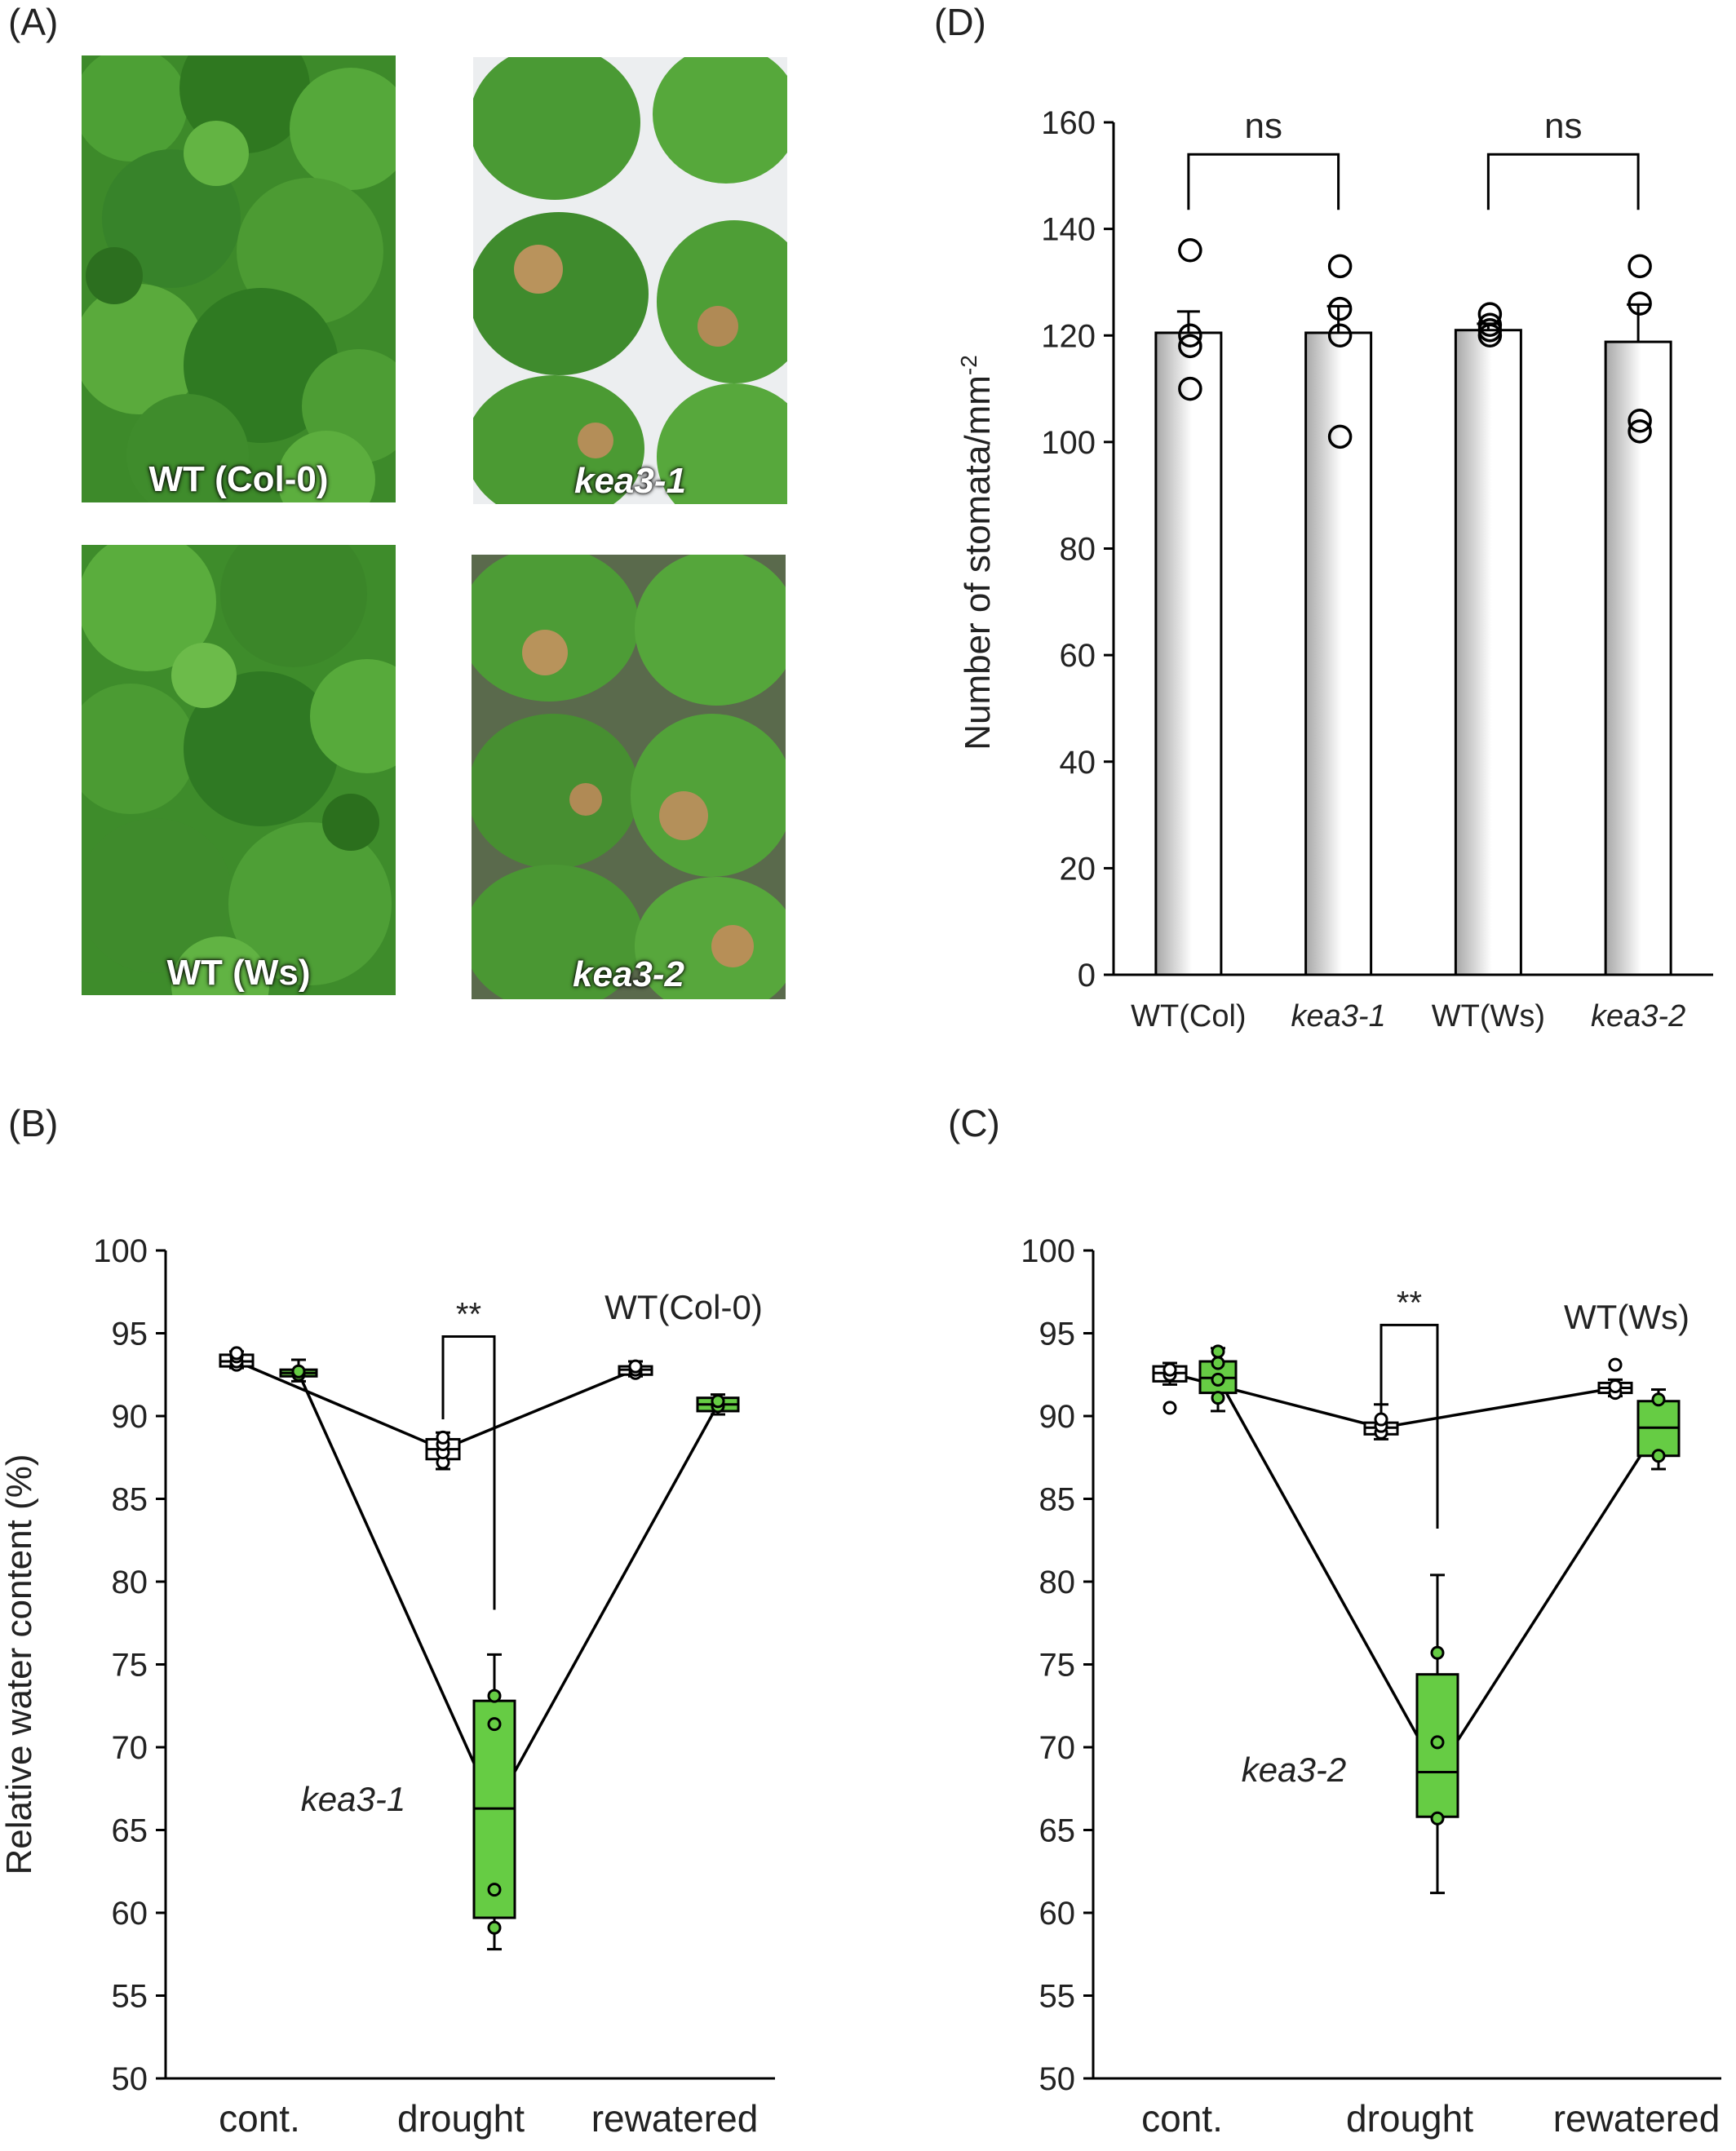 The height and width of the screenshot is (2151, 1736). I want to click on y-tick-label: 65, so click(1057, 1831).